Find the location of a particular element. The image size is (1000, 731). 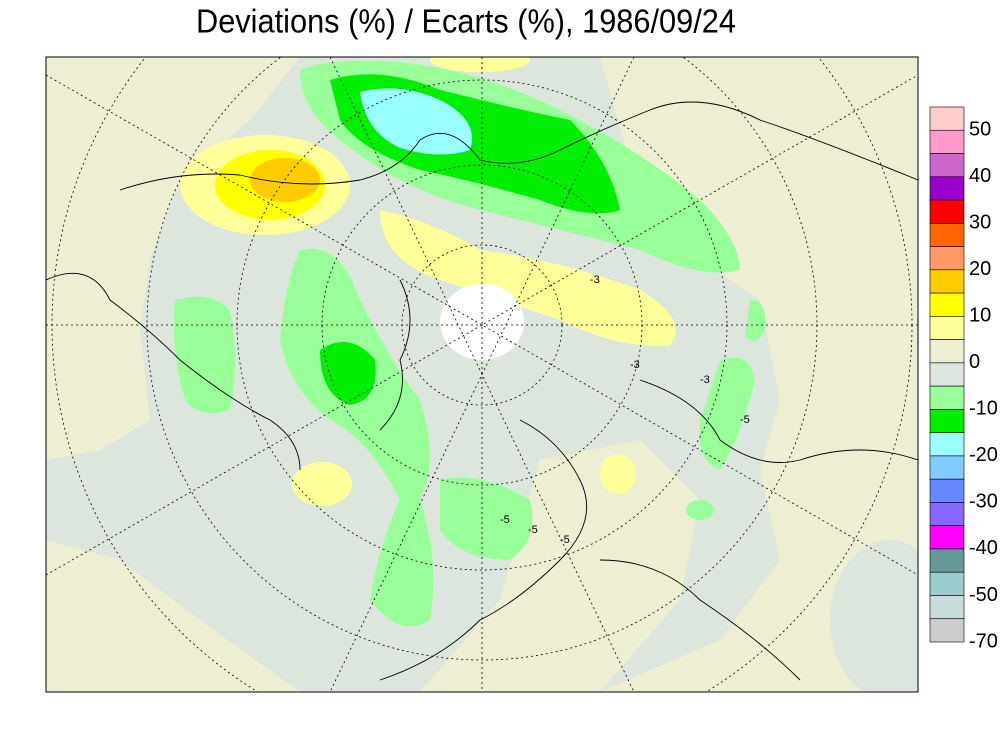

legend-label: 40 is located at coordinates (980, 176).